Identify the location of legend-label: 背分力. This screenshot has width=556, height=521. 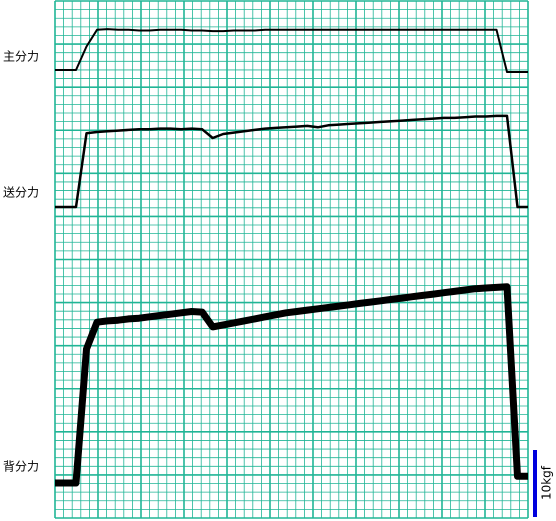
(21, 467).